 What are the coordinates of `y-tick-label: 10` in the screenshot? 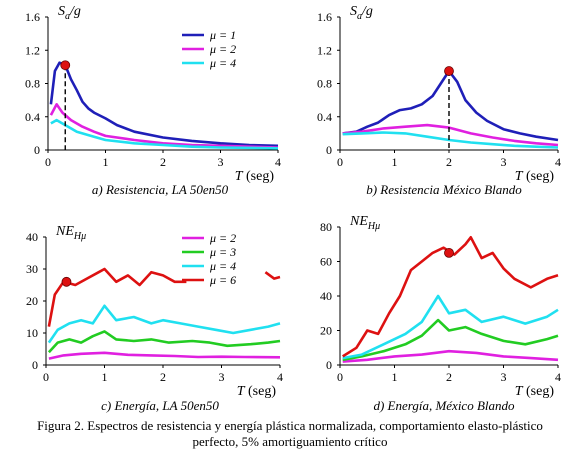 It's located at (32, 333).